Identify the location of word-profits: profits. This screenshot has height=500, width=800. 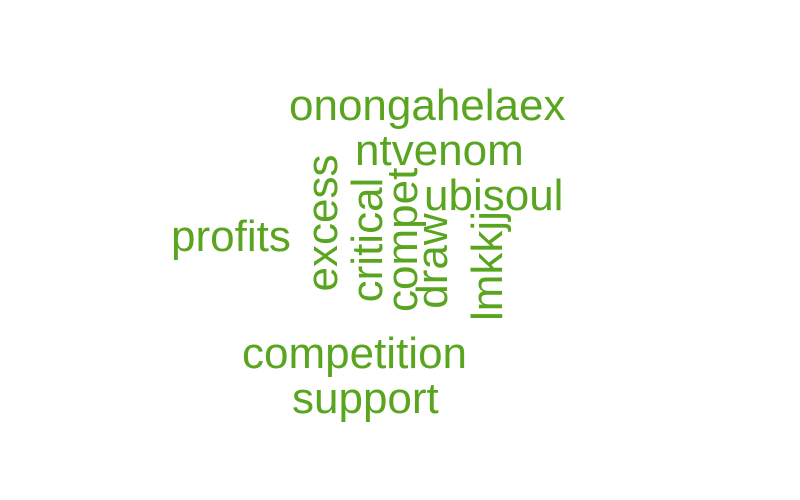
(231, 236).